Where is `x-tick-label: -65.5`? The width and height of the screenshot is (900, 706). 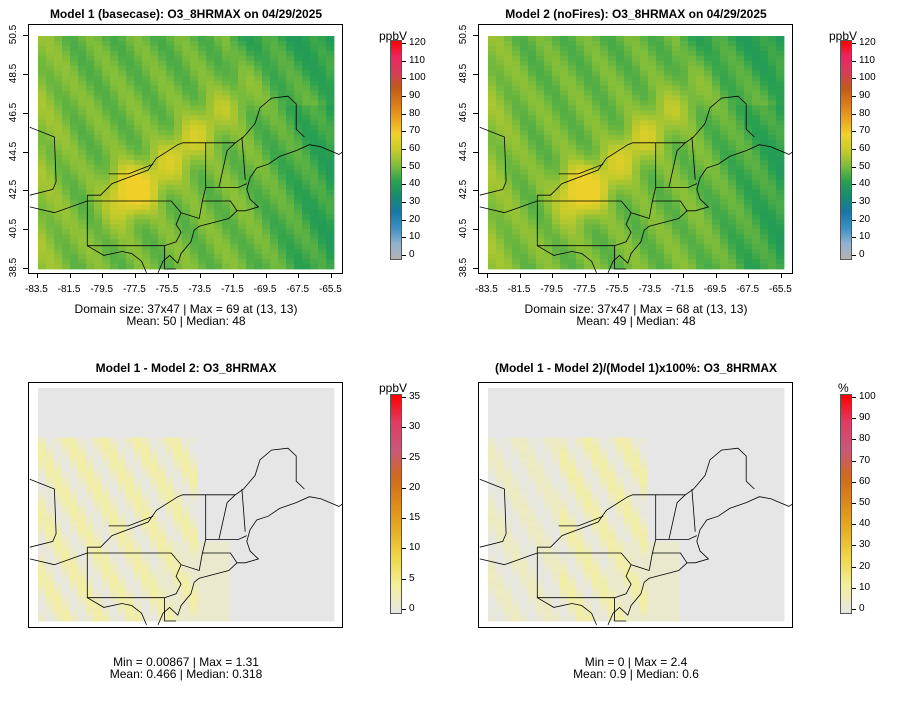
x-tick-label: -65.5 is located at coordinates (330, 289).